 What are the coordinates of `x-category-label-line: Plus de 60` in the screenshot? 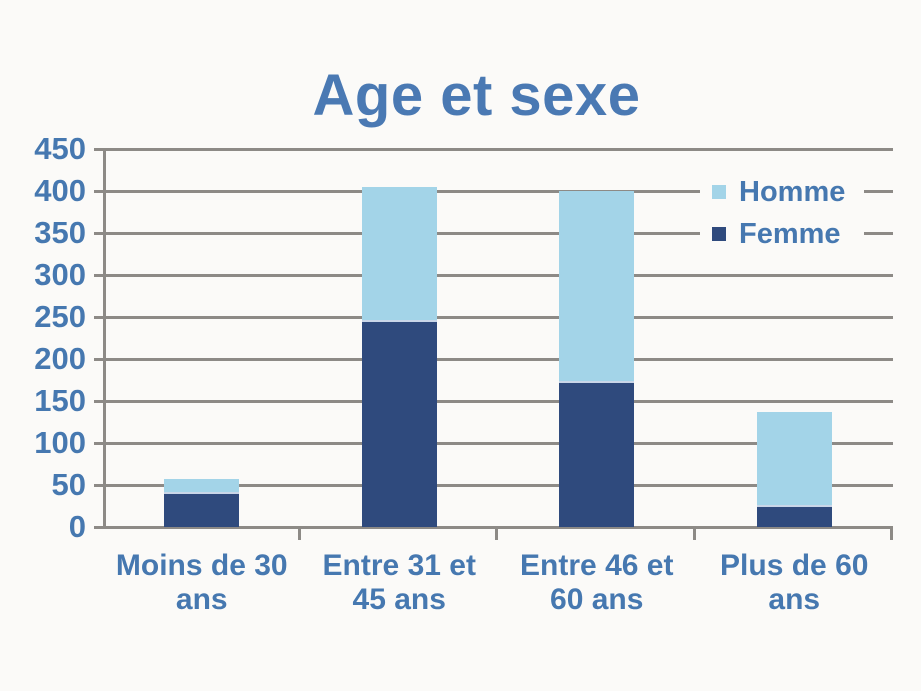 It's located at (794, 565).